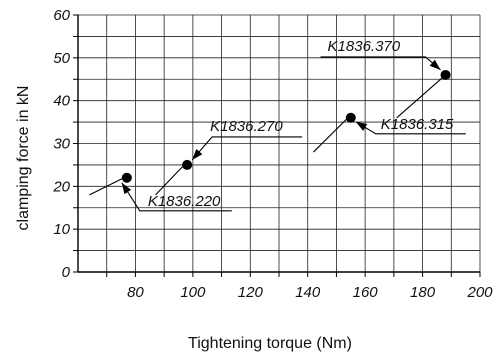 The image size is (494, 356). I want to click on y-tick-label: 30, so click(61, 144).